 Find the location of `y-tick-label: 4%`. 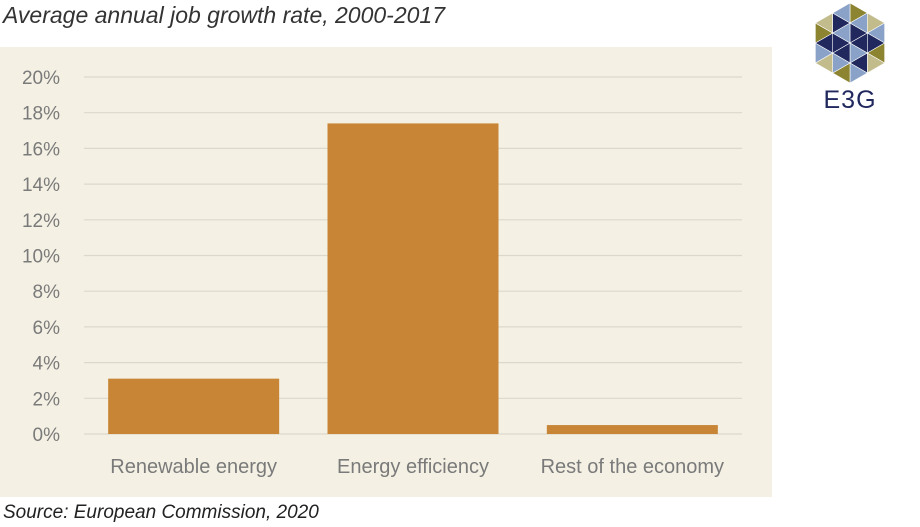

y-tick-label: 4% is located at coordinates (47, 364).